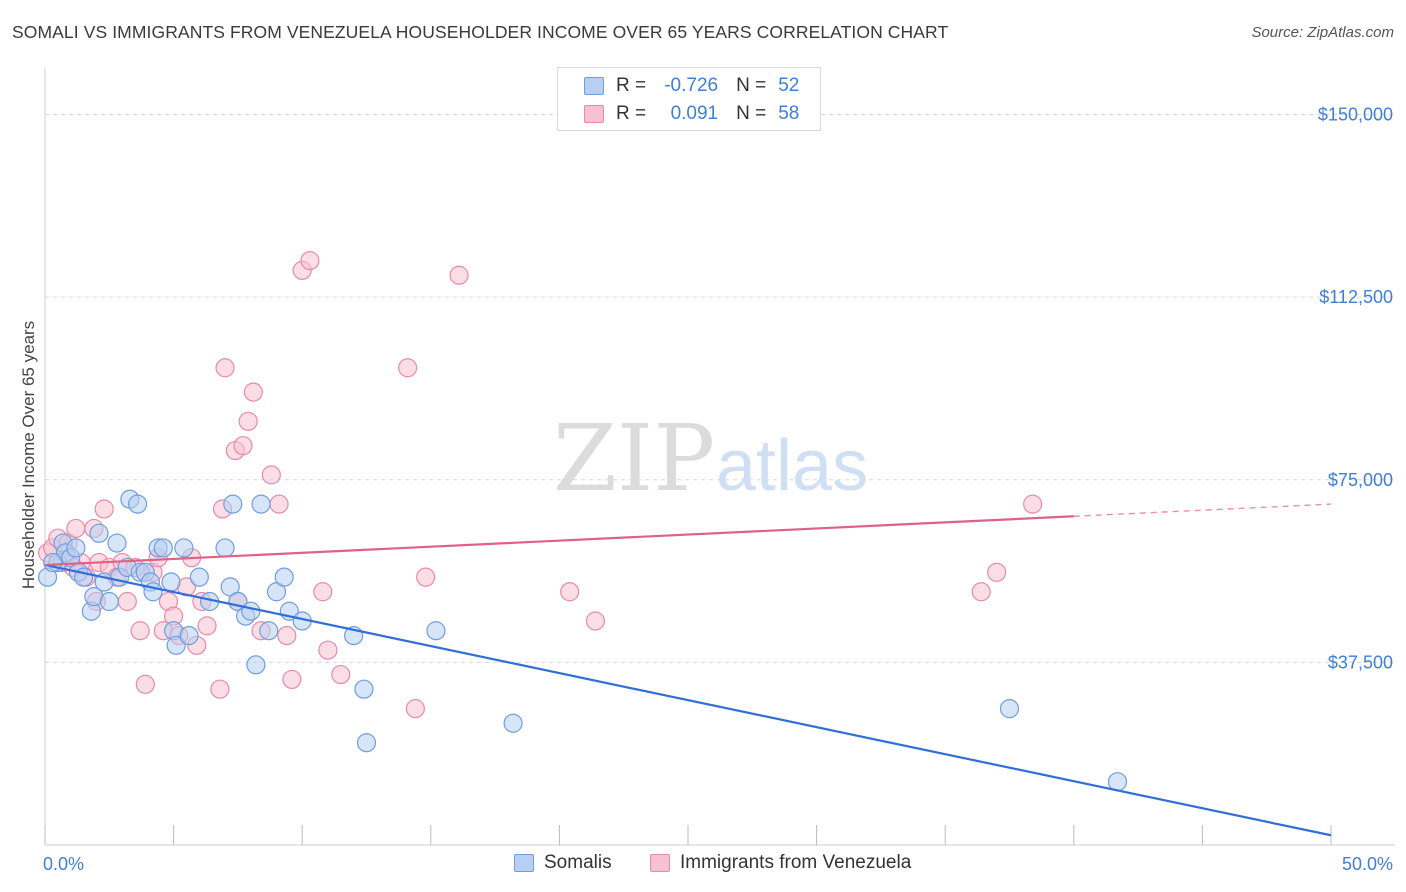 The image size is (1406, 892). What do you see at coordinates (634, 458) in the screenshot?
I see `watermark-zip: ZIP` at bounding box center [634, 458].